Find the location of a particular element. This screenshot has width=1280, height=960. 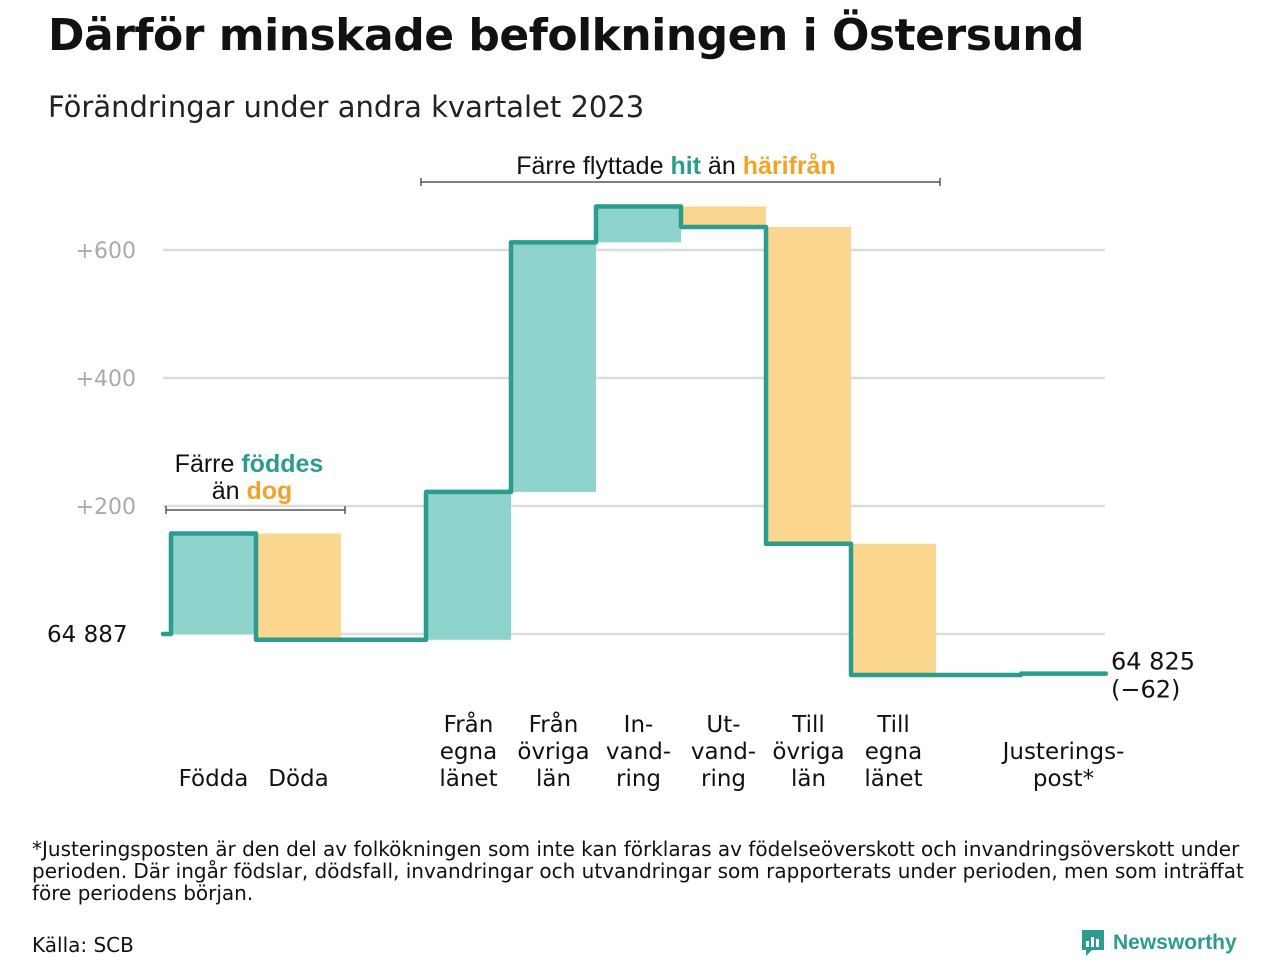

brand-logo: Newsworthy is located at coordinates (1158, 943).